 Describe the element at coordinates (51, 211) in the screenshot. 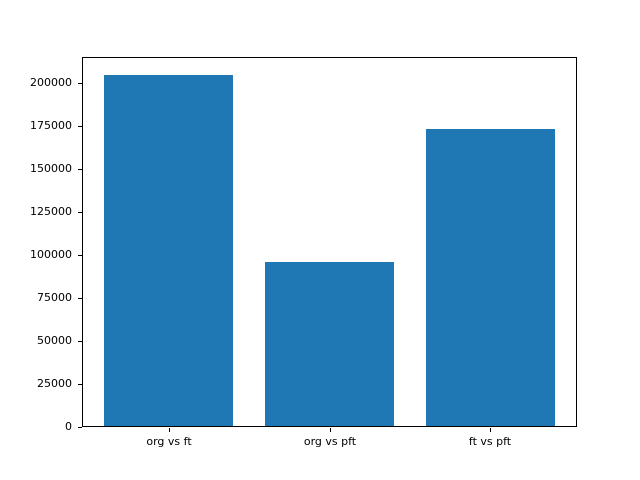

I see `y-axis-tick-label: 125000` at that location.